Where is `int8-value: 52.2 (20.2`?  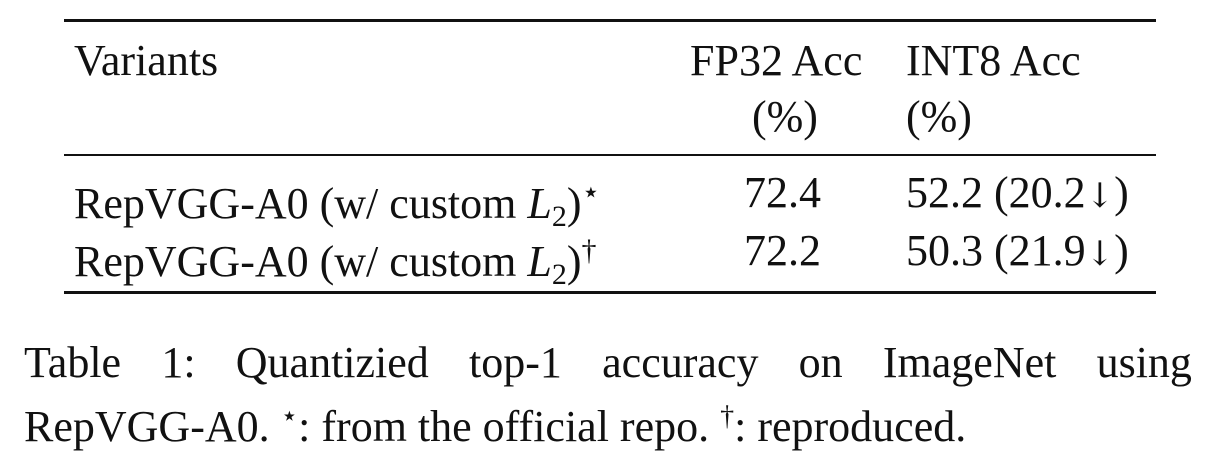
int8-value: 52.2 (20.2 is located at coordinates (996, 192).